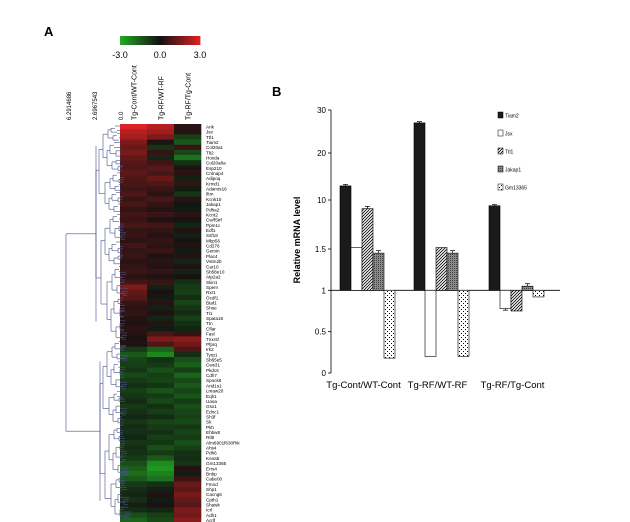 The height and width of the screenshot is (522, 630). I want to click on heatmap-row-label: Sb65e5, so click(214, 360).